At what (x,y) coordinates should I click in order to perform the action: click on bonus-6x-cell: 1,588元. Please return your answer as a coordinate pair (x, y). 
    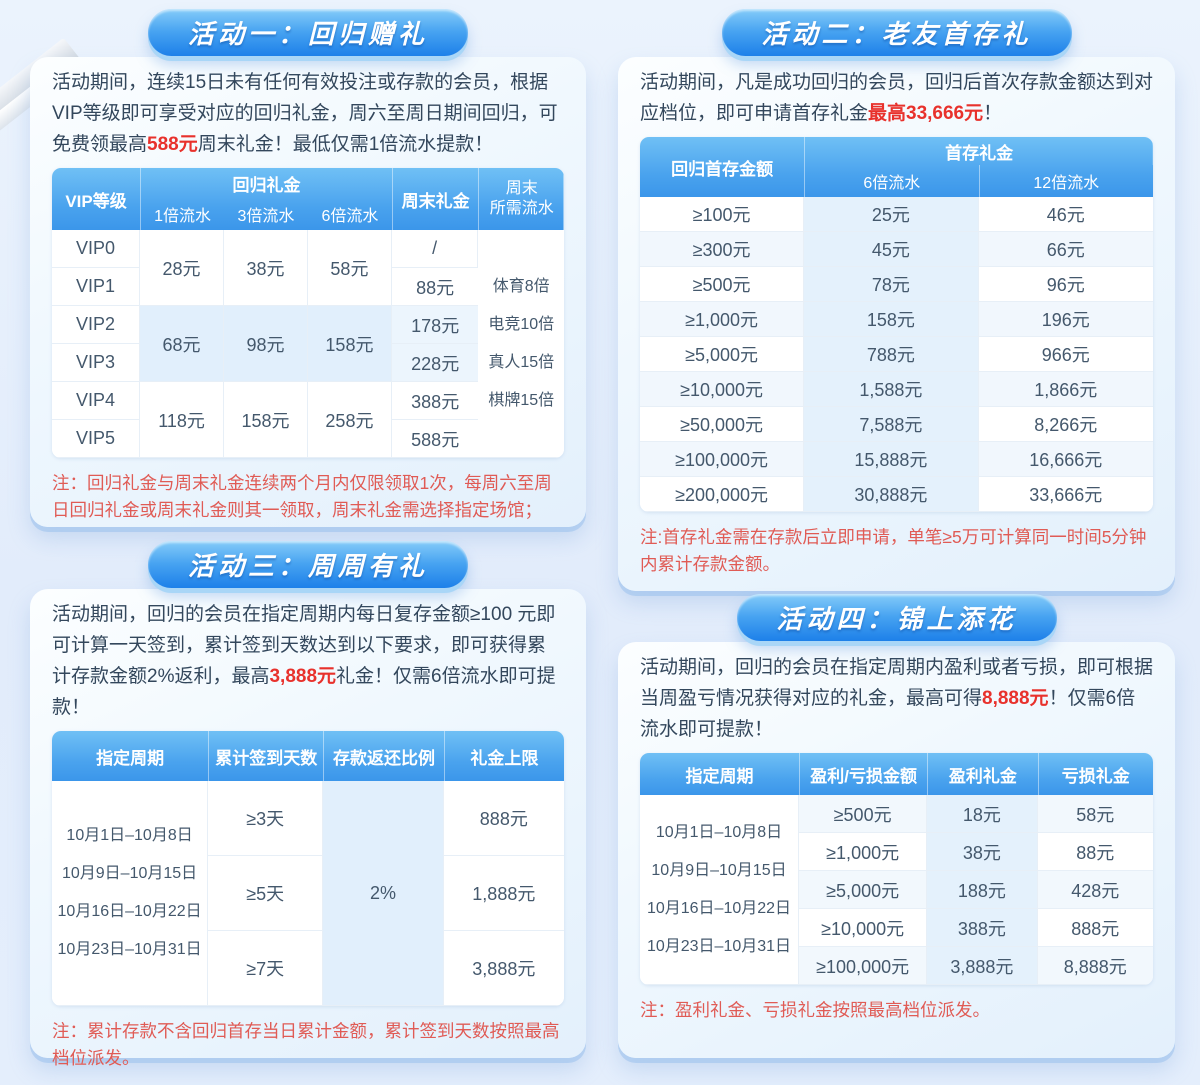
    Looking at the image, I should click on (891, 389).